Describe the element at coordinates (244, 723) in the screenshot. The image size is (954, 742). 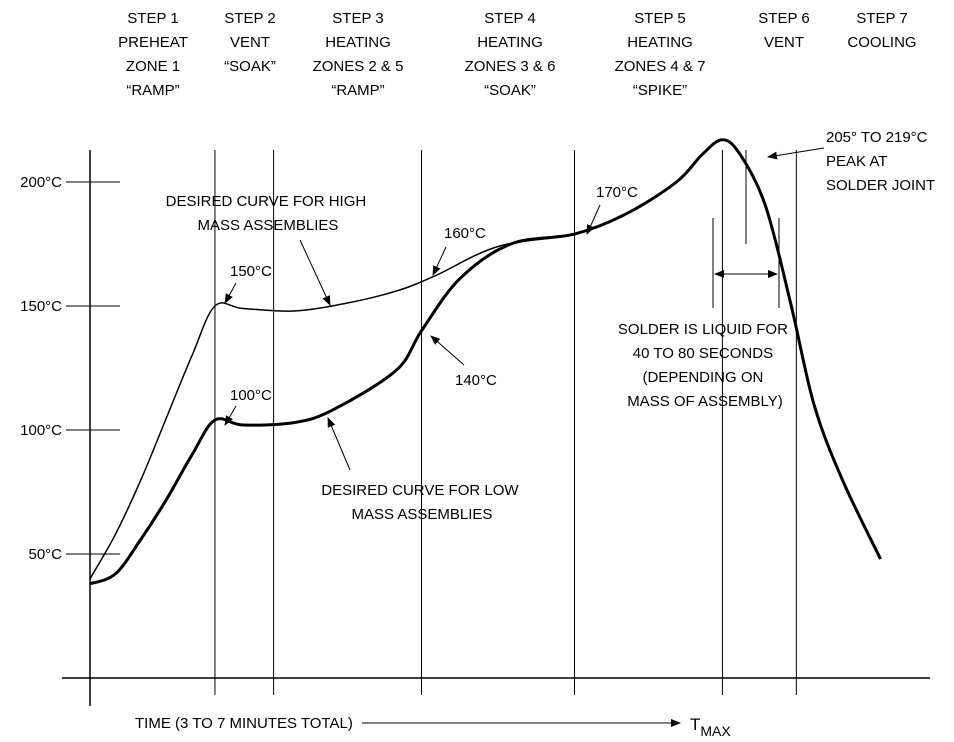
I see `x-axis-label: TIME (3 TO 7 MINUTES TOTAL)` at that location.